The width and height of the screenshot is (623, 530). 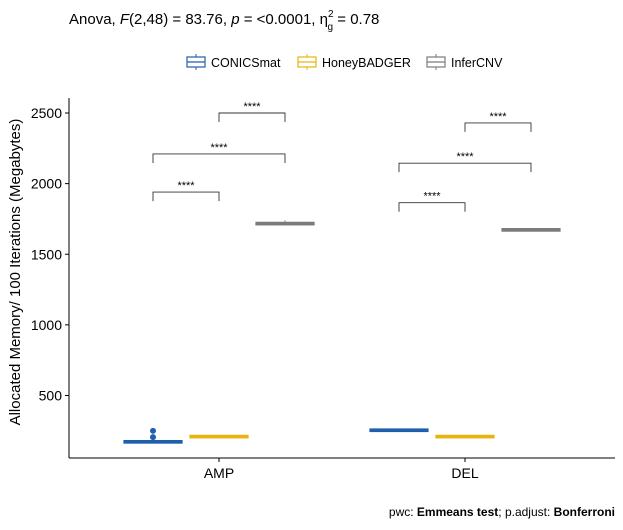 I want to click on x-tick-label: AMP, so click(x=219, y=473).